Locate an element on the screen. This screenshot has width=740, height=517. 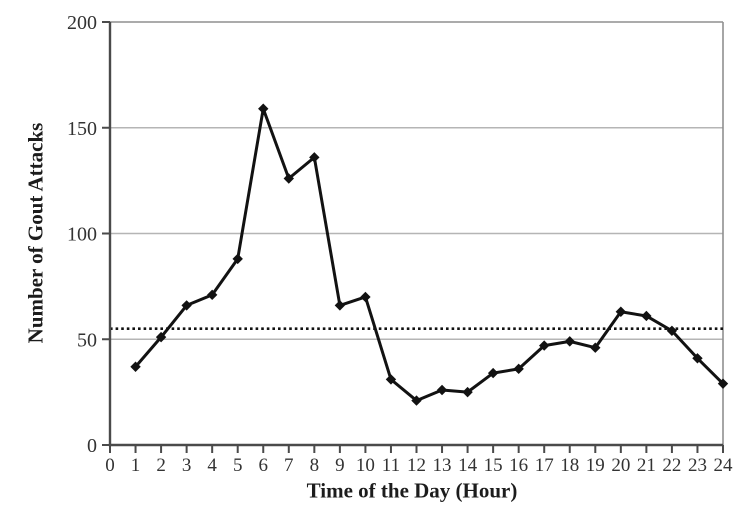
x-tick-label: 23 is located at coordinates (697, 465).